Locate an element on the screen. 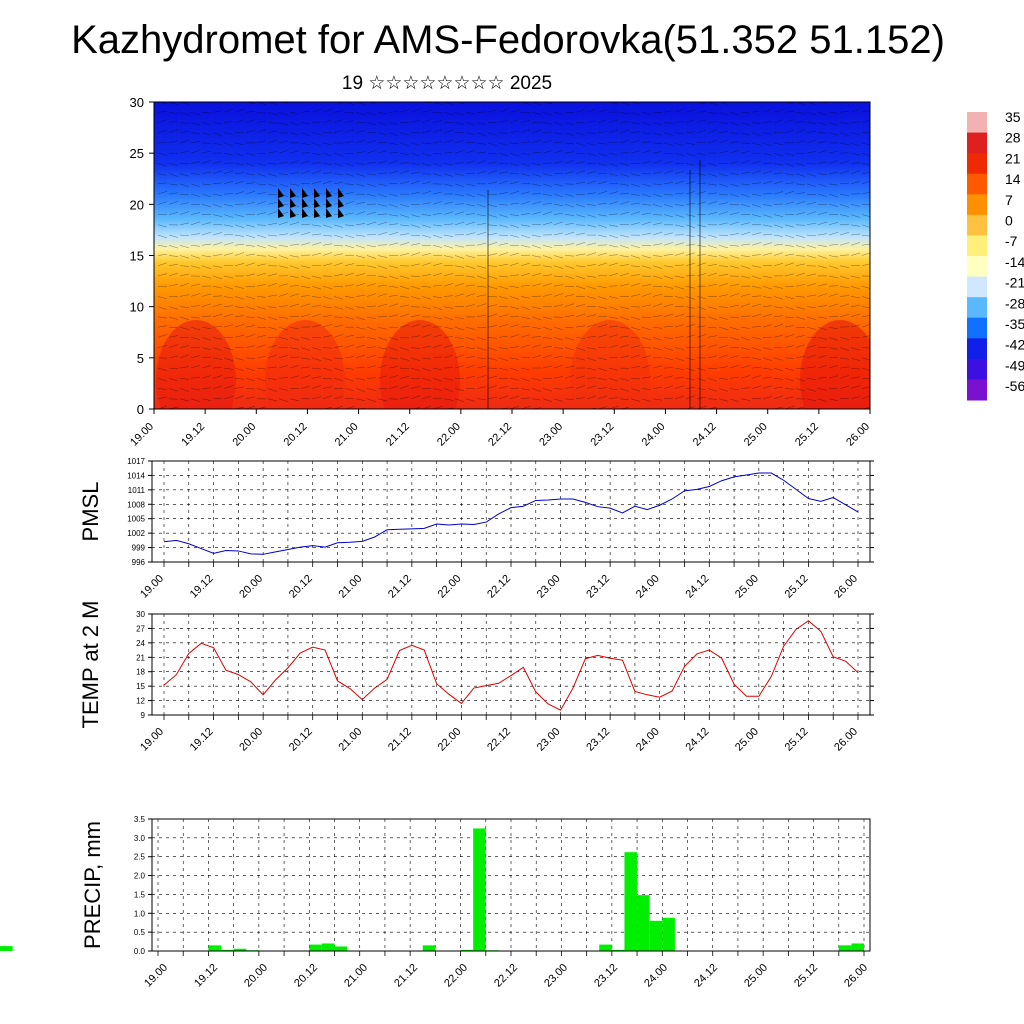  x-tick-label: 23.12 is located at coordinates (598, 740).